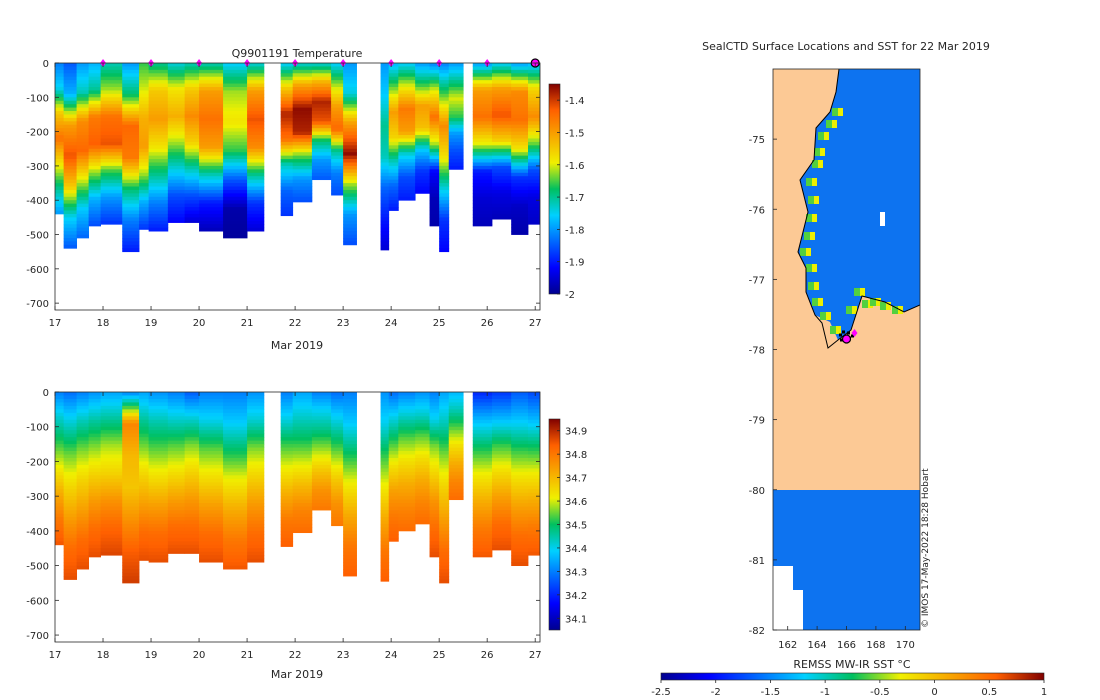  What do you see at coordinates (575, 133) in the screenshot?
I see `colorbar-tick-label: -1.5` at bounding box center [575, 133].